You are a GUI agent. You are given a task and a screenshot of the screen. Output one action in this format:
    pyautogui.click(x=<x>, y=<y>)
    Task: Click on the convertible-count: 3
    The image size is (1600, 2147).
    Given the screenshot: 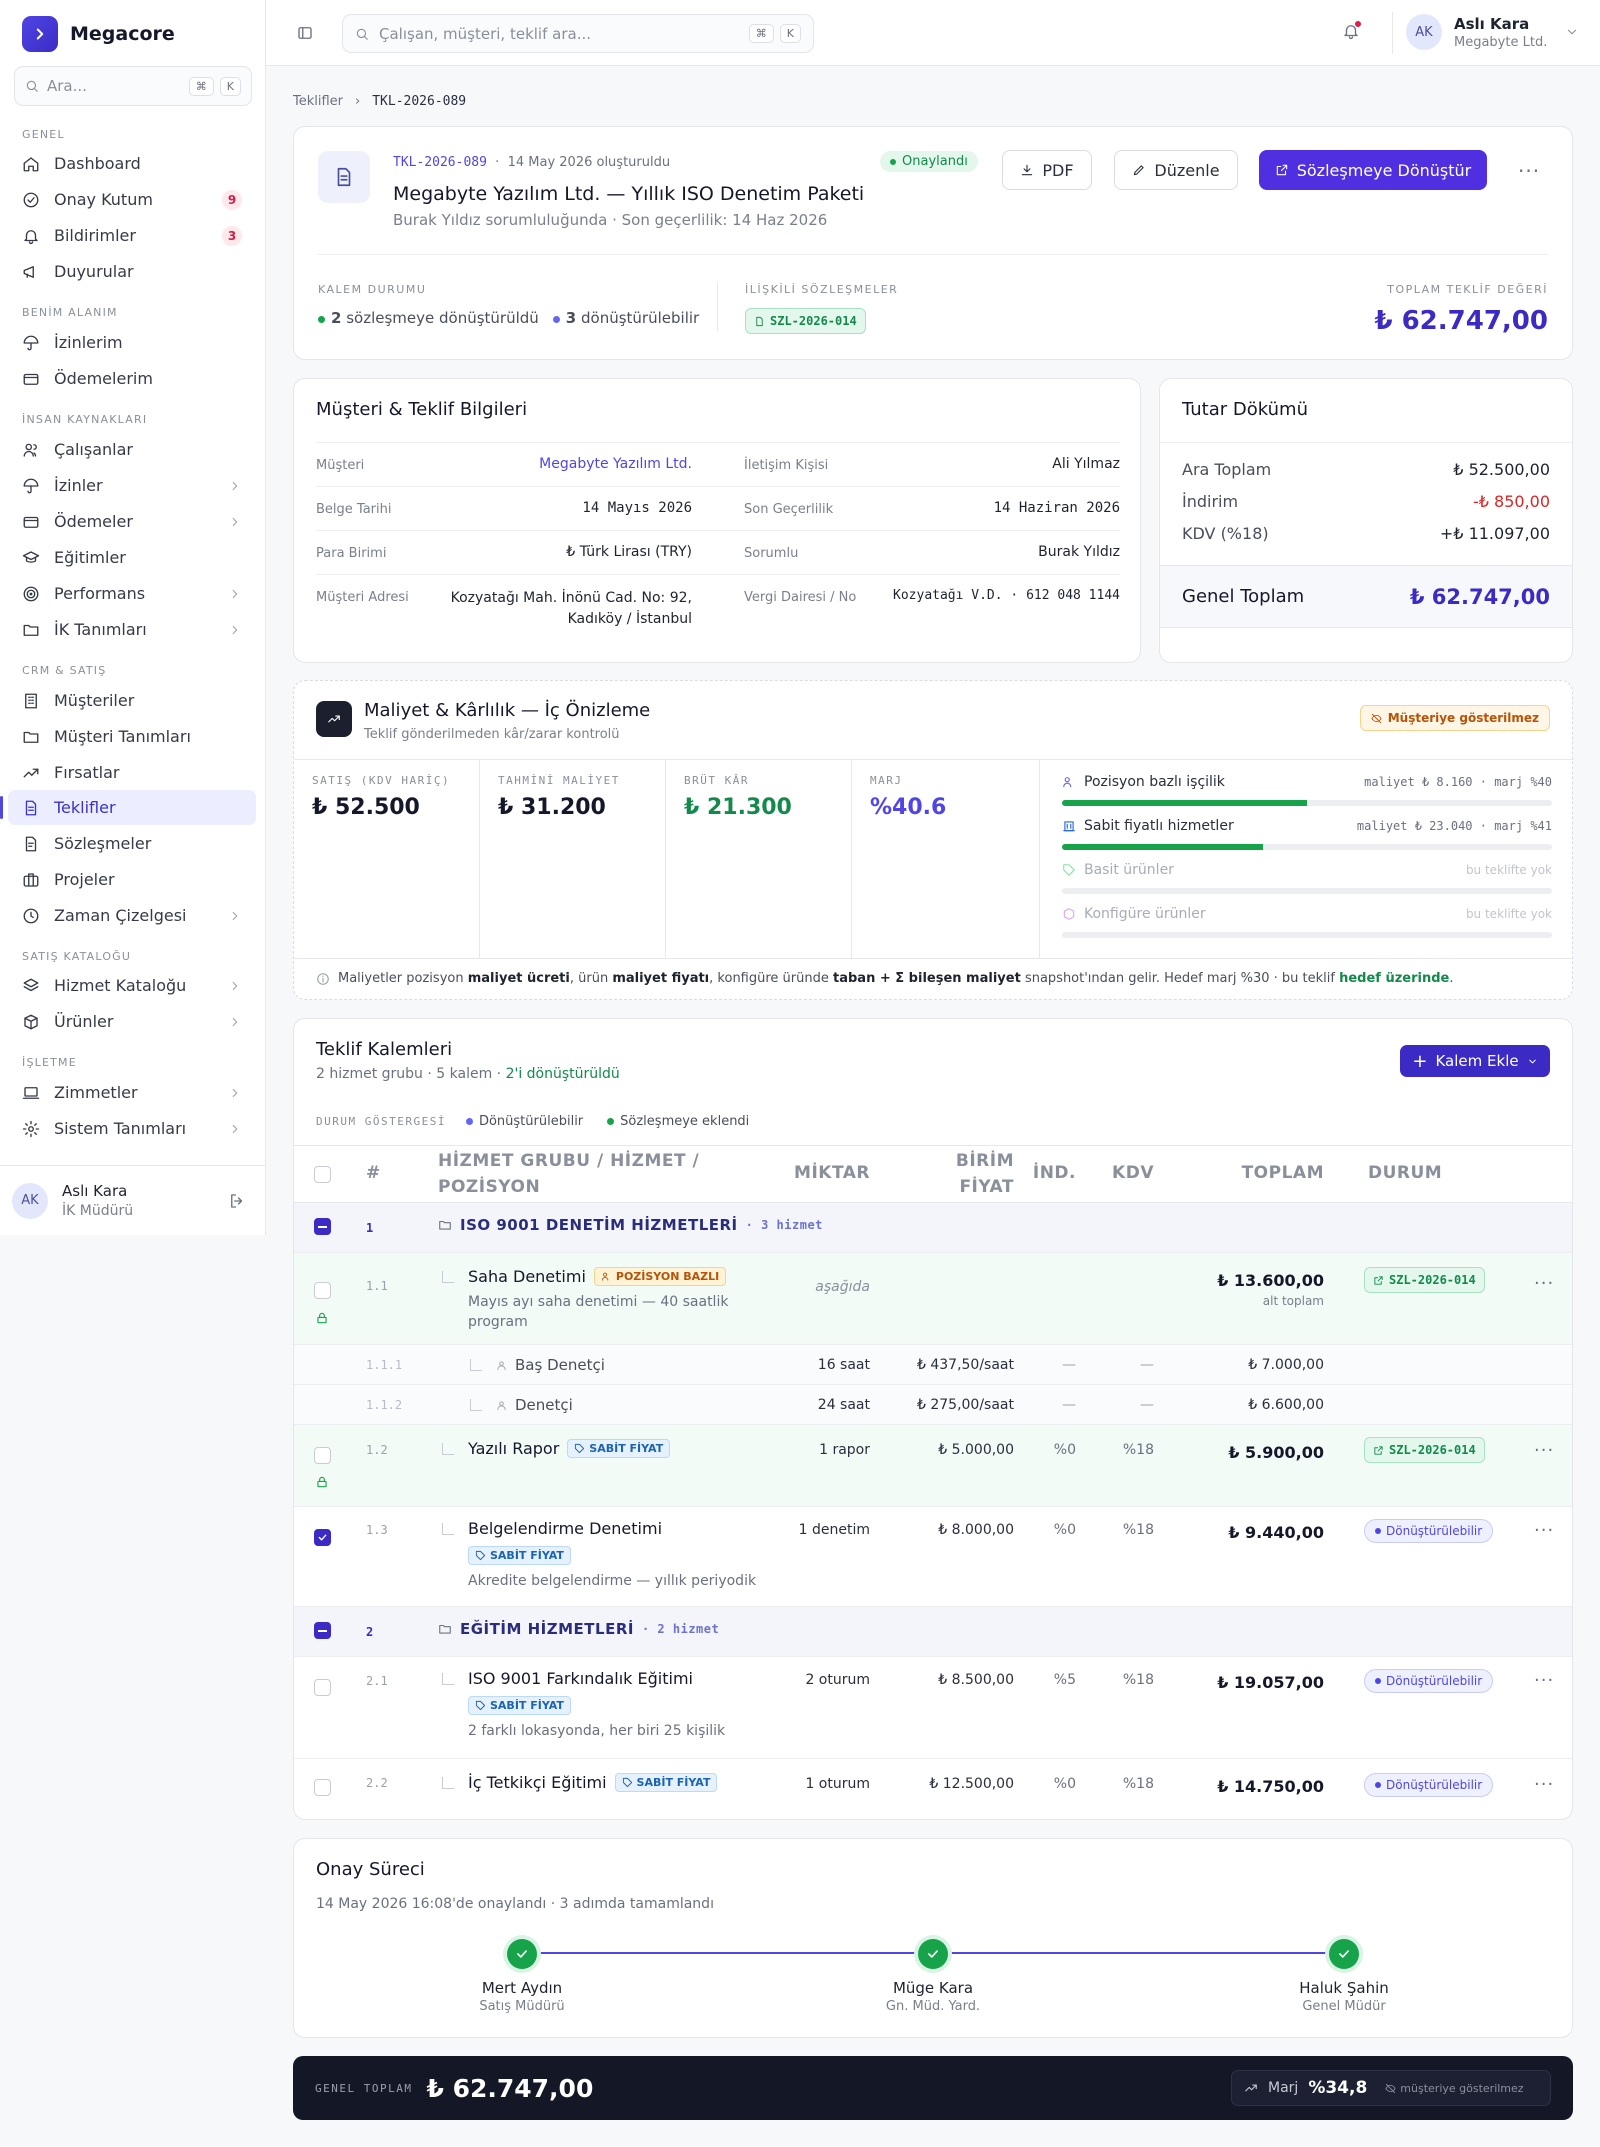 What is the action you would take?
    pyautogui.click(x=571, y=318)
    